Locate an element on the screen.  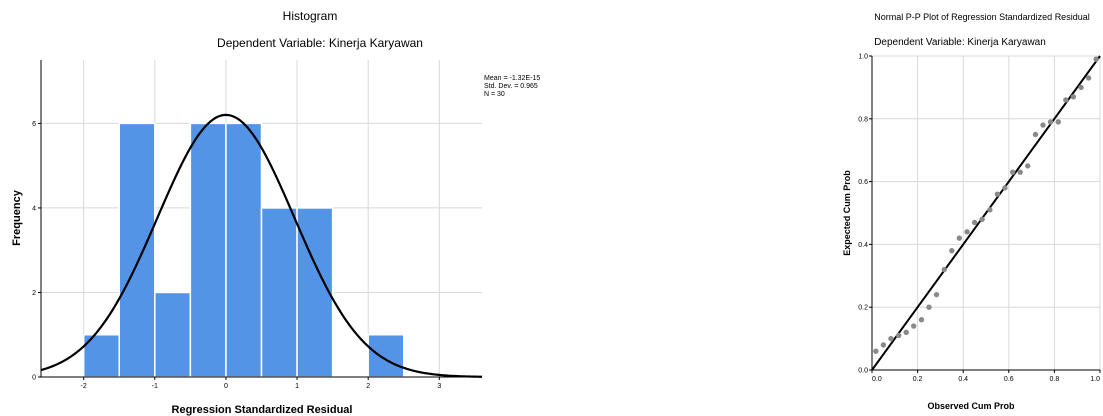
x-tick-label: 0.2 is located at coordinates (918, 379).